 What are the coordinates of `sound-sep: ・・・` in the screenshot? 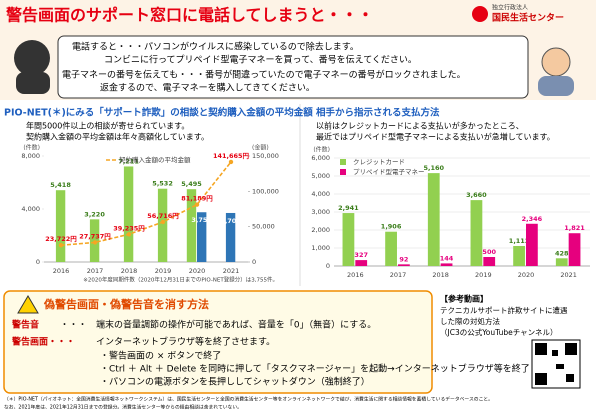 It's located at (73, 326).